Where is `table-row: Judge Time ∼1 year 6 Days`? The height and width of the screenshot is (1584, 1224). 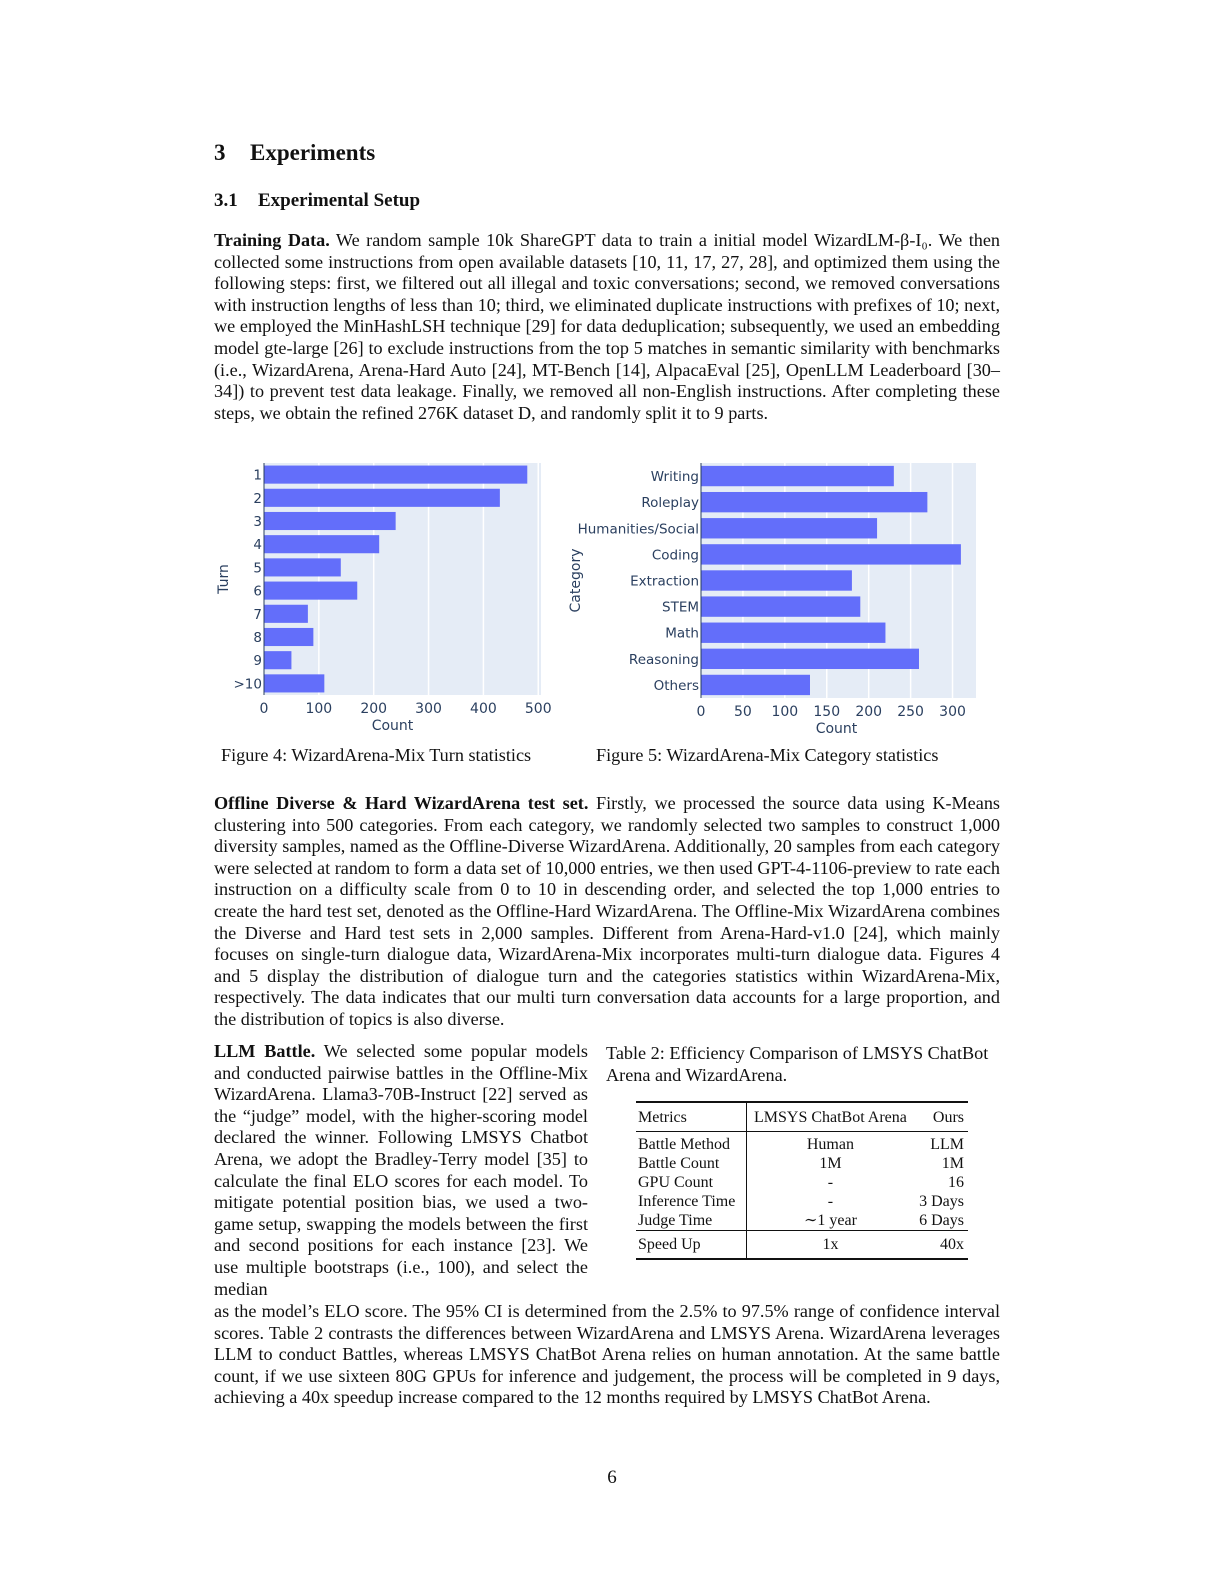 table-row: Judge Time ∼1 year 6 Days is located at coordinates (802, 1221).